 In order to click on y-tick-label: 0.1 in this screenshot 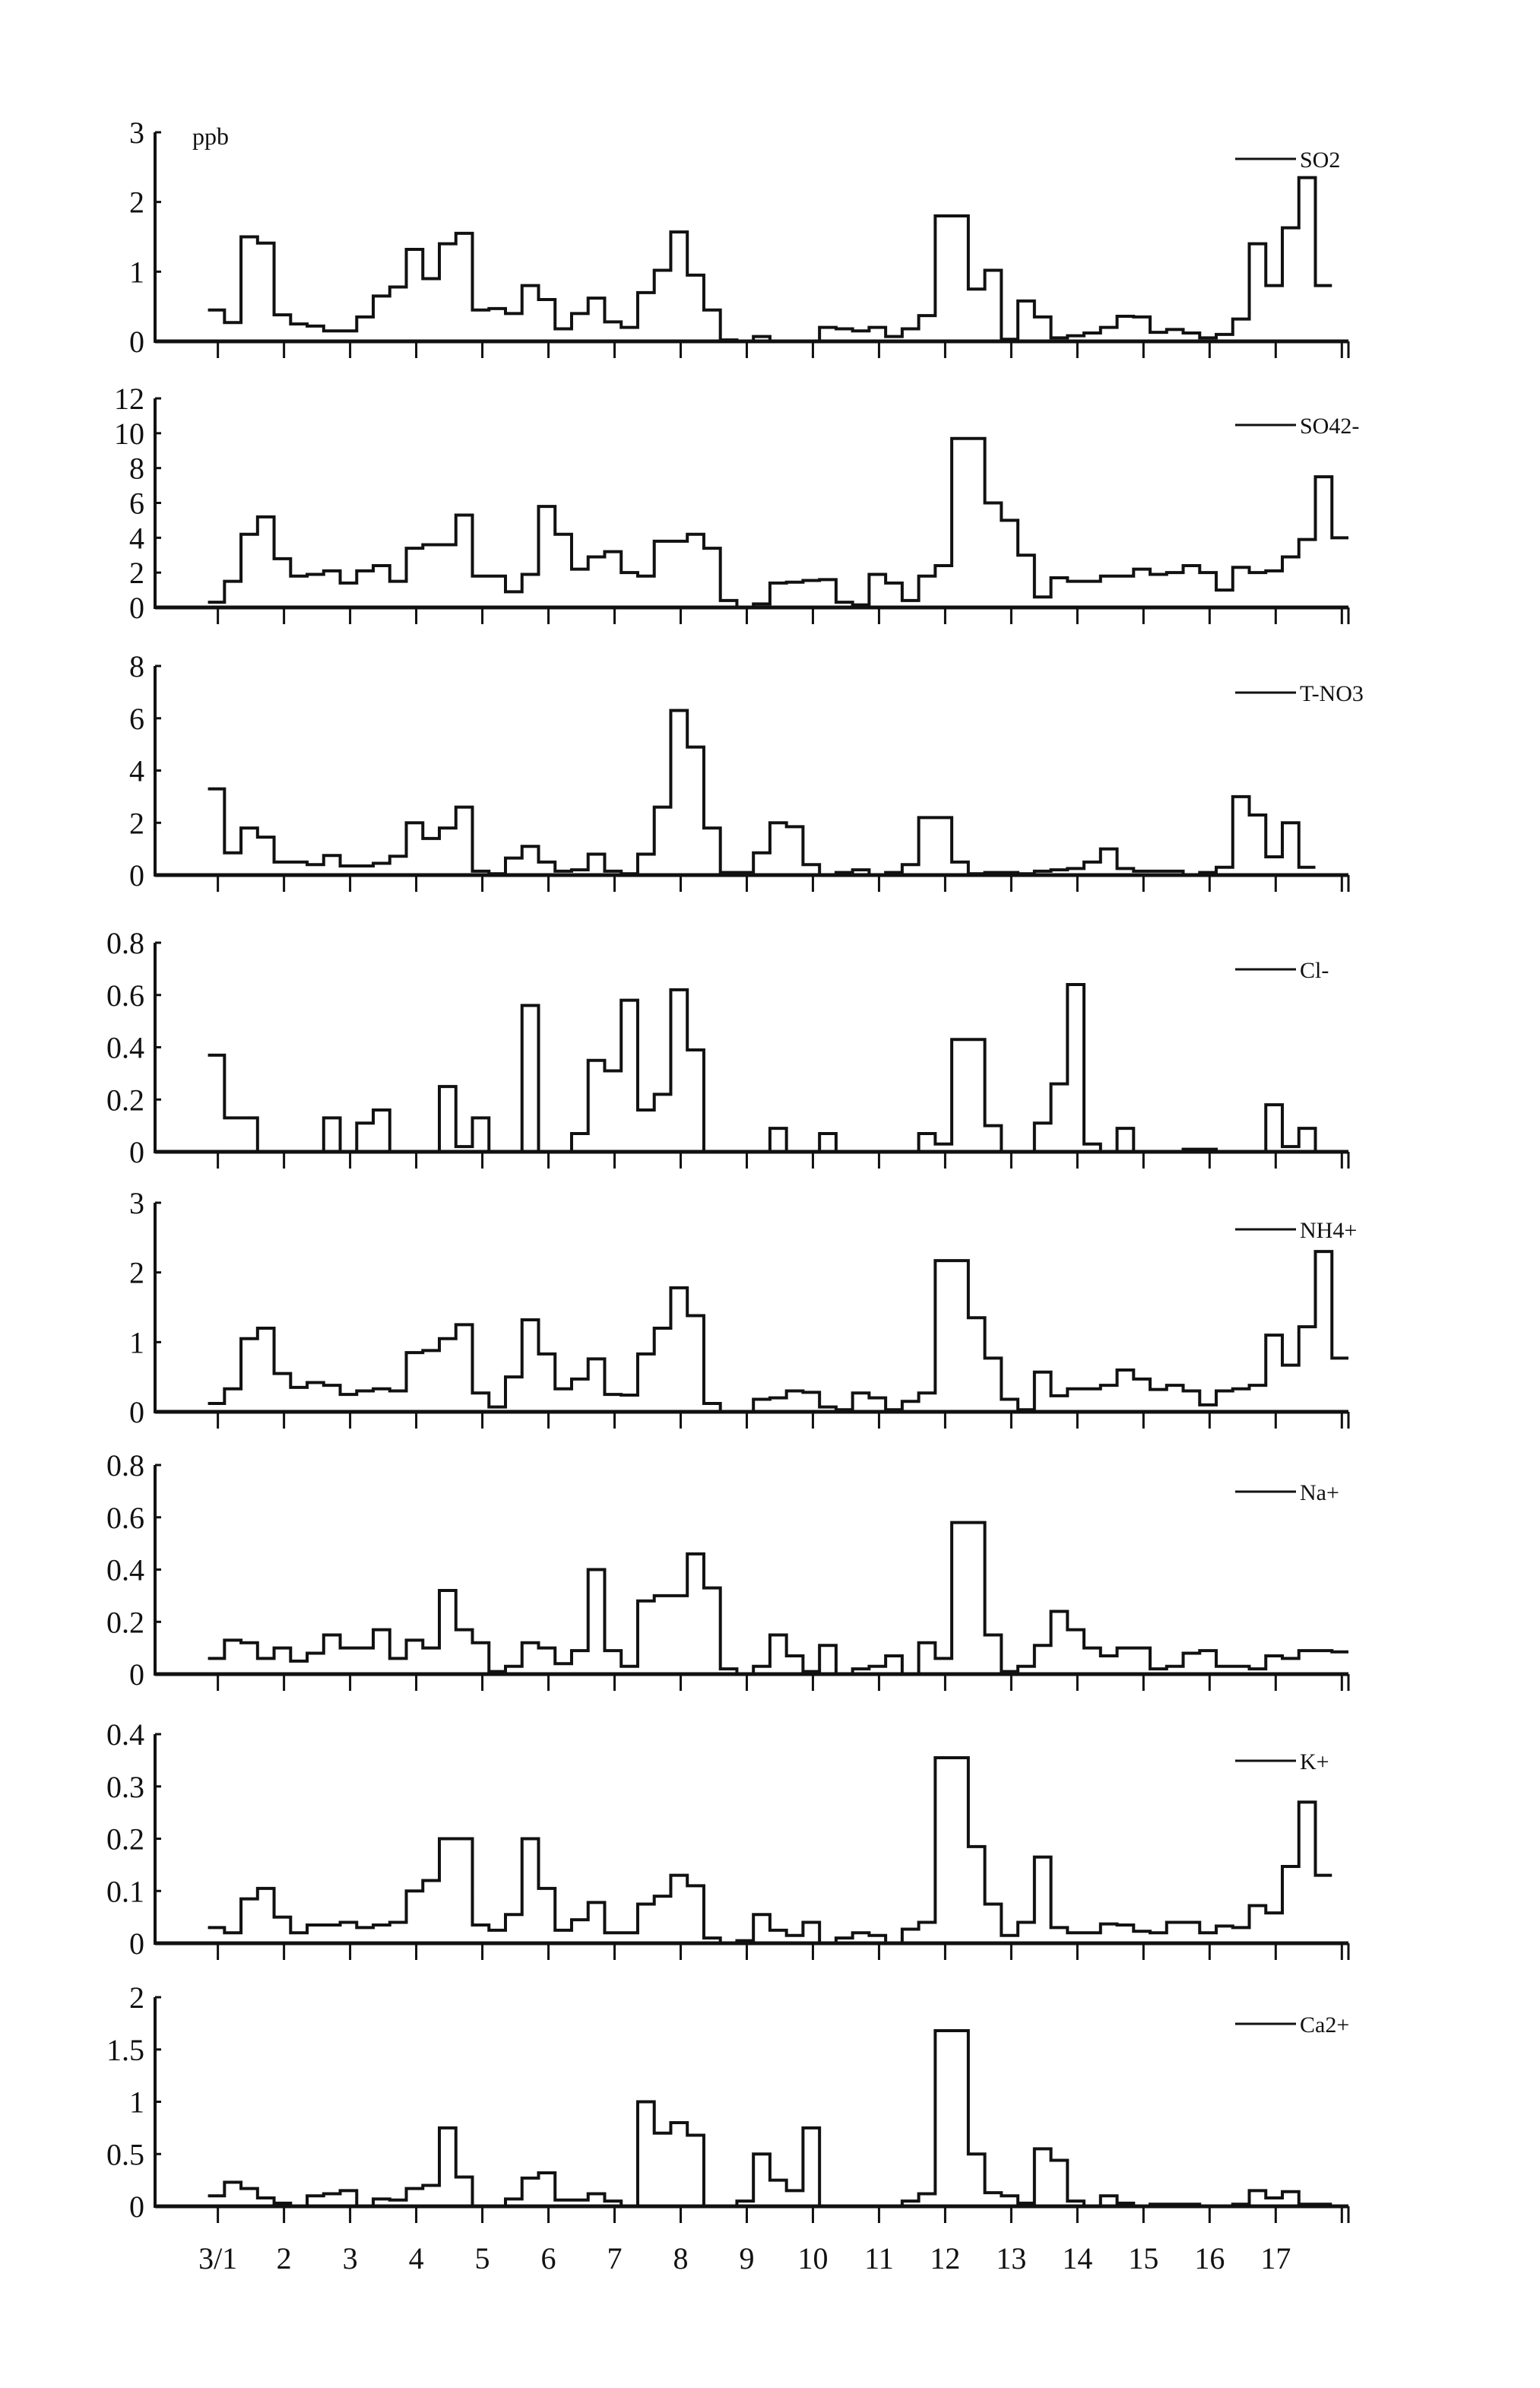, I will do `click(125, 1891)`.